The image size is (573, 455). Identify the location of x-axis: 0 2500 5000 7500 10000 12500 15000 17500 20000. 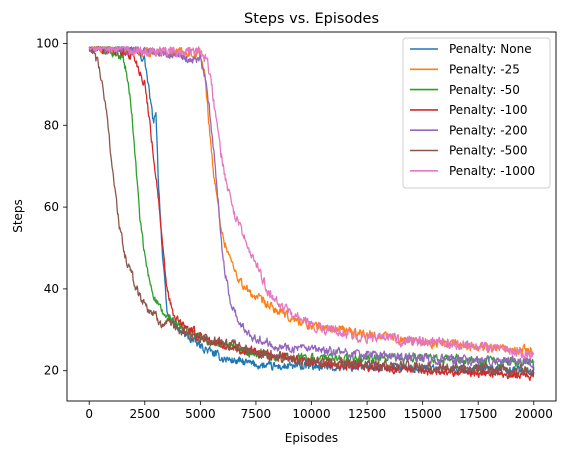
(319, 411).